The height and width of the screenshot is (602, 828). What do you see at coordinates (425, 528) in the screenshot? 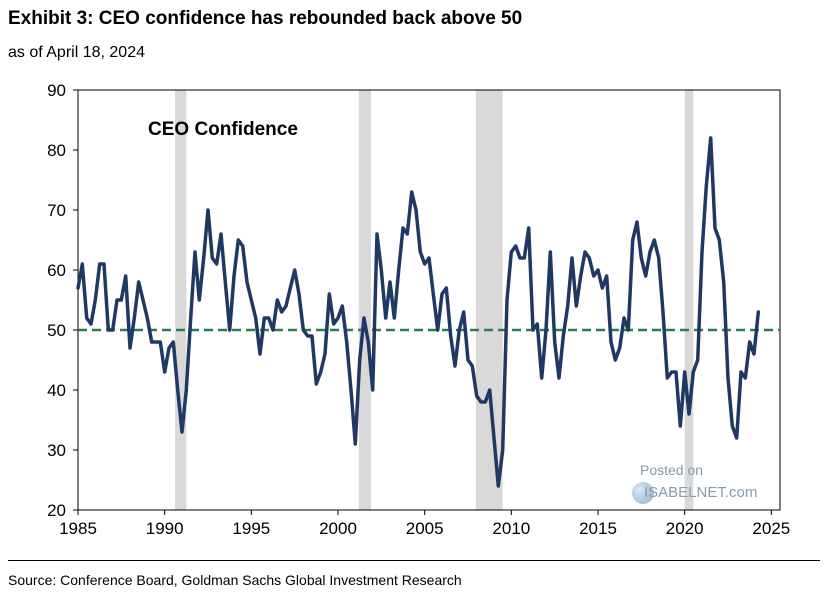
I see `x-tick-label: 2005` at bounding box center [425, 528].